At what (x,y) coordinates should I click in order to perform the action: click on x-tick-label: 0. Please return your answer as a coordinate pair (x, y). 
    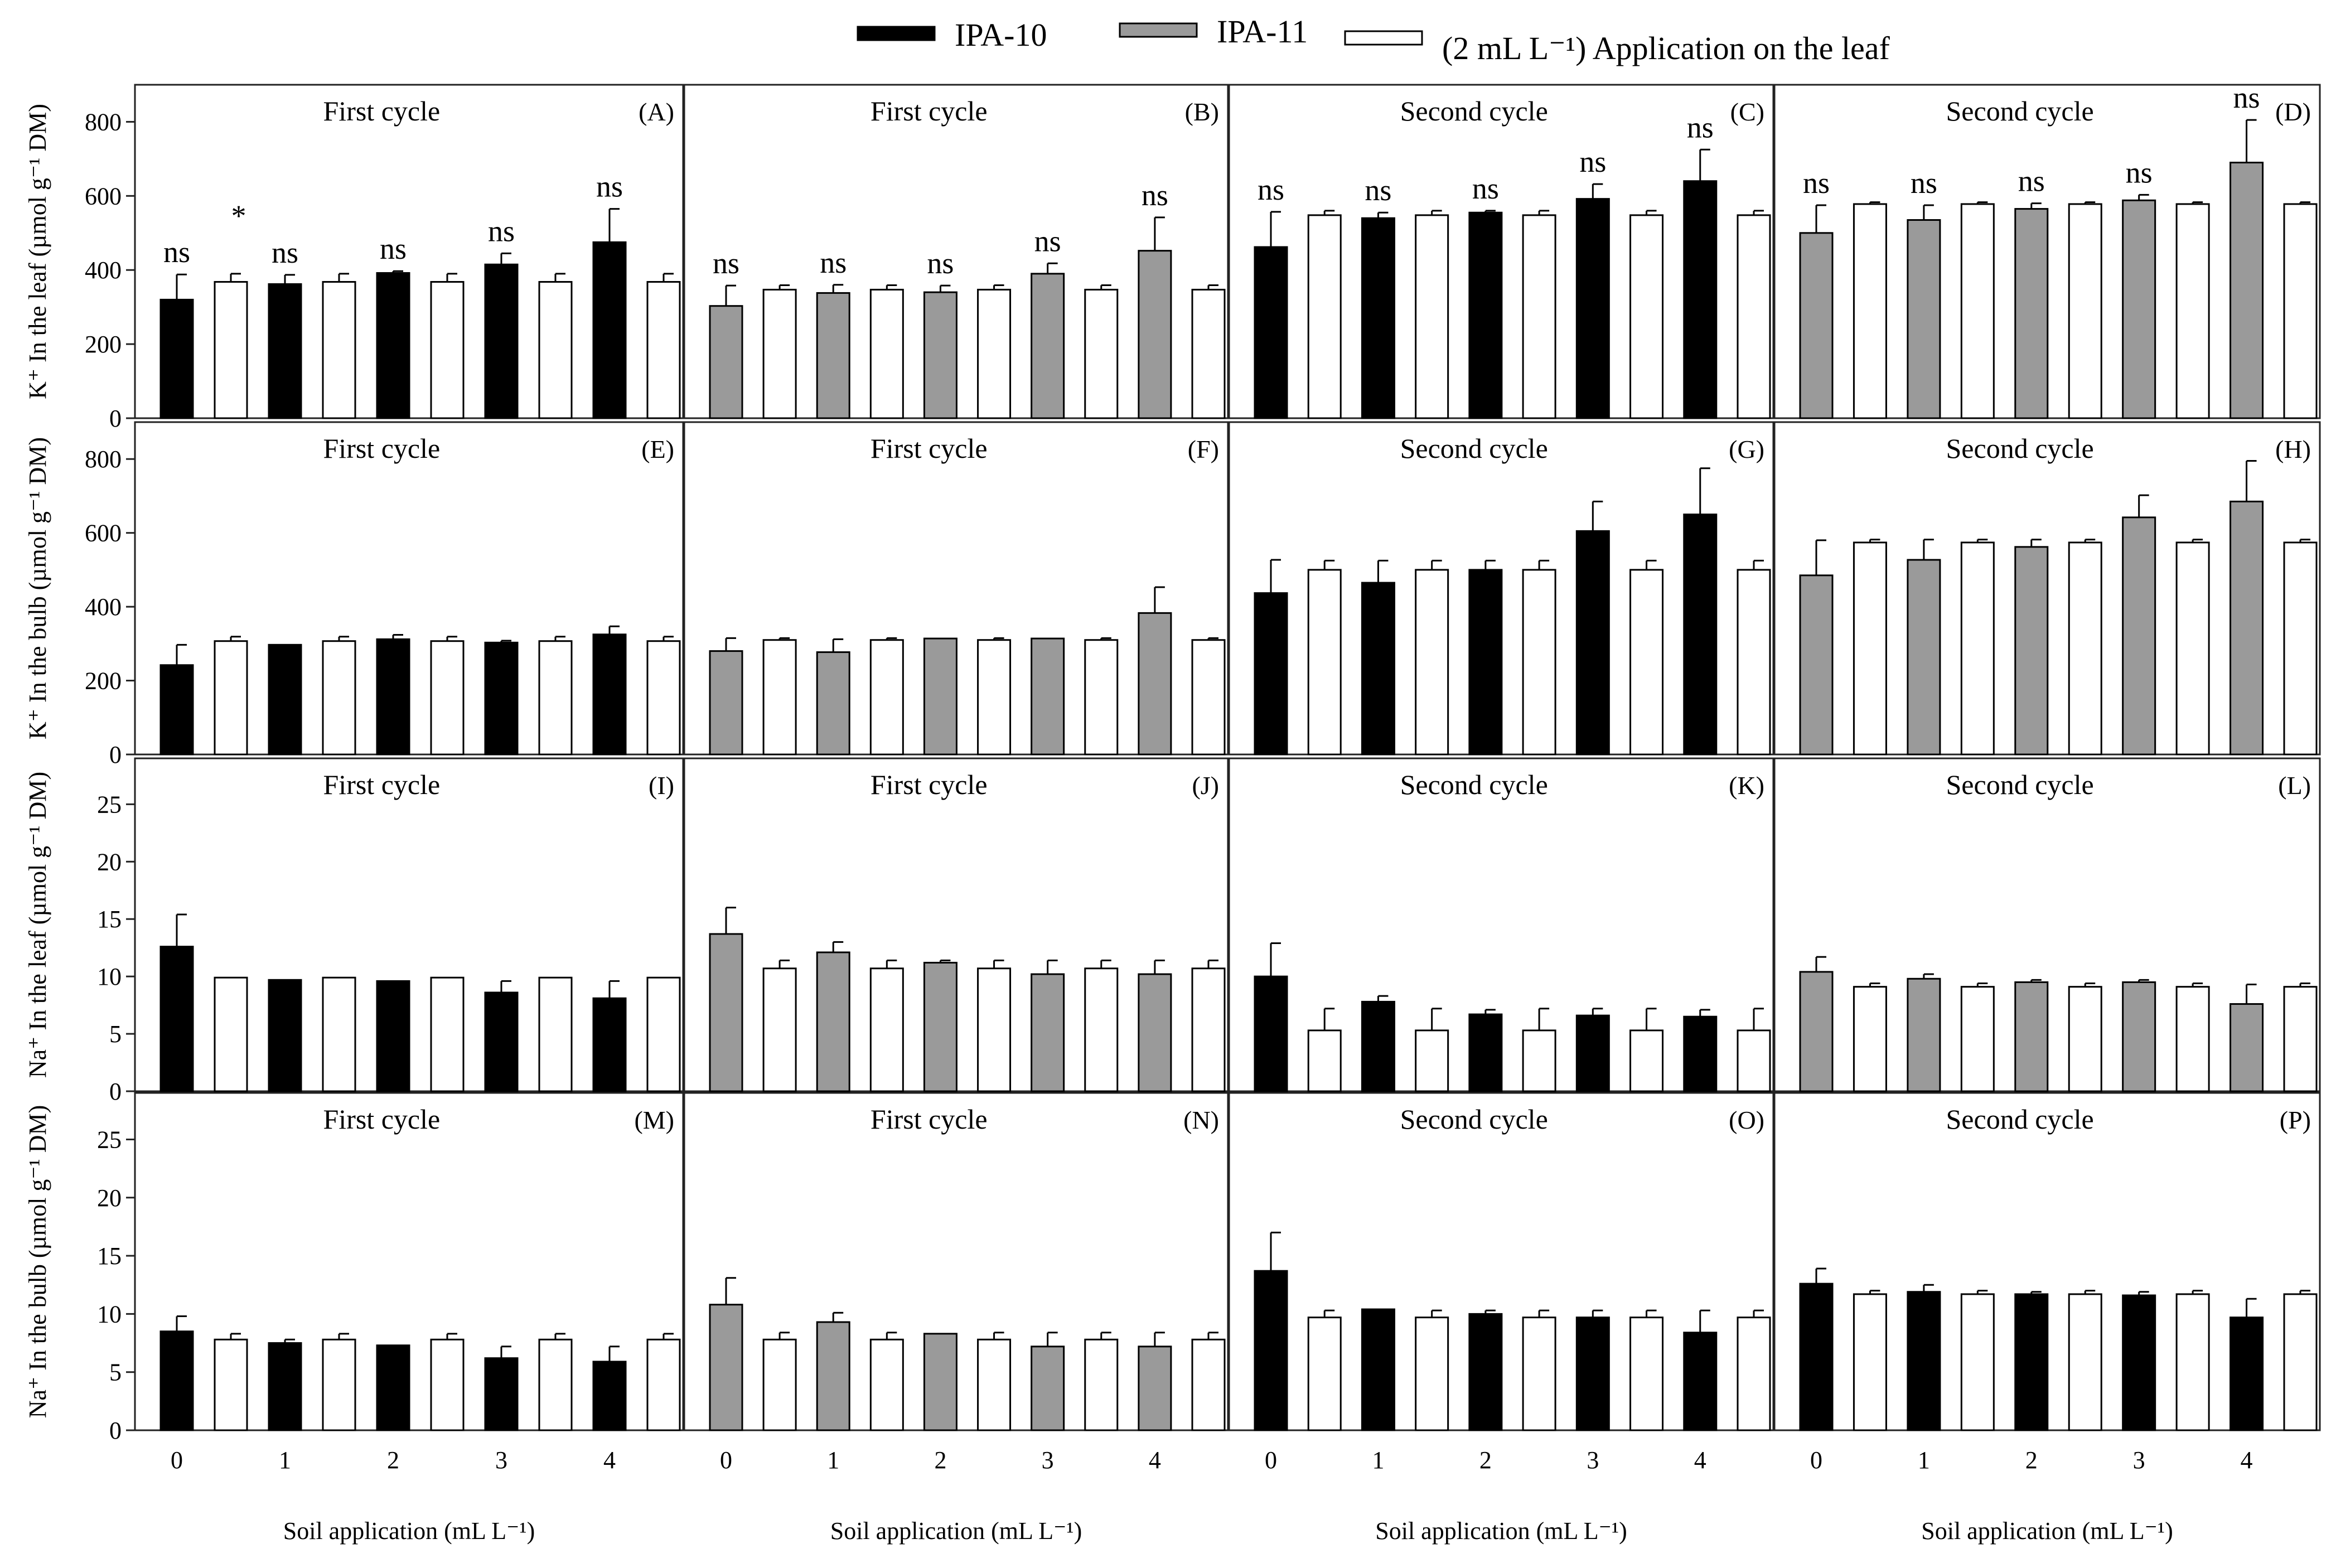
    Looking at the image, I should click on (177, 1460).